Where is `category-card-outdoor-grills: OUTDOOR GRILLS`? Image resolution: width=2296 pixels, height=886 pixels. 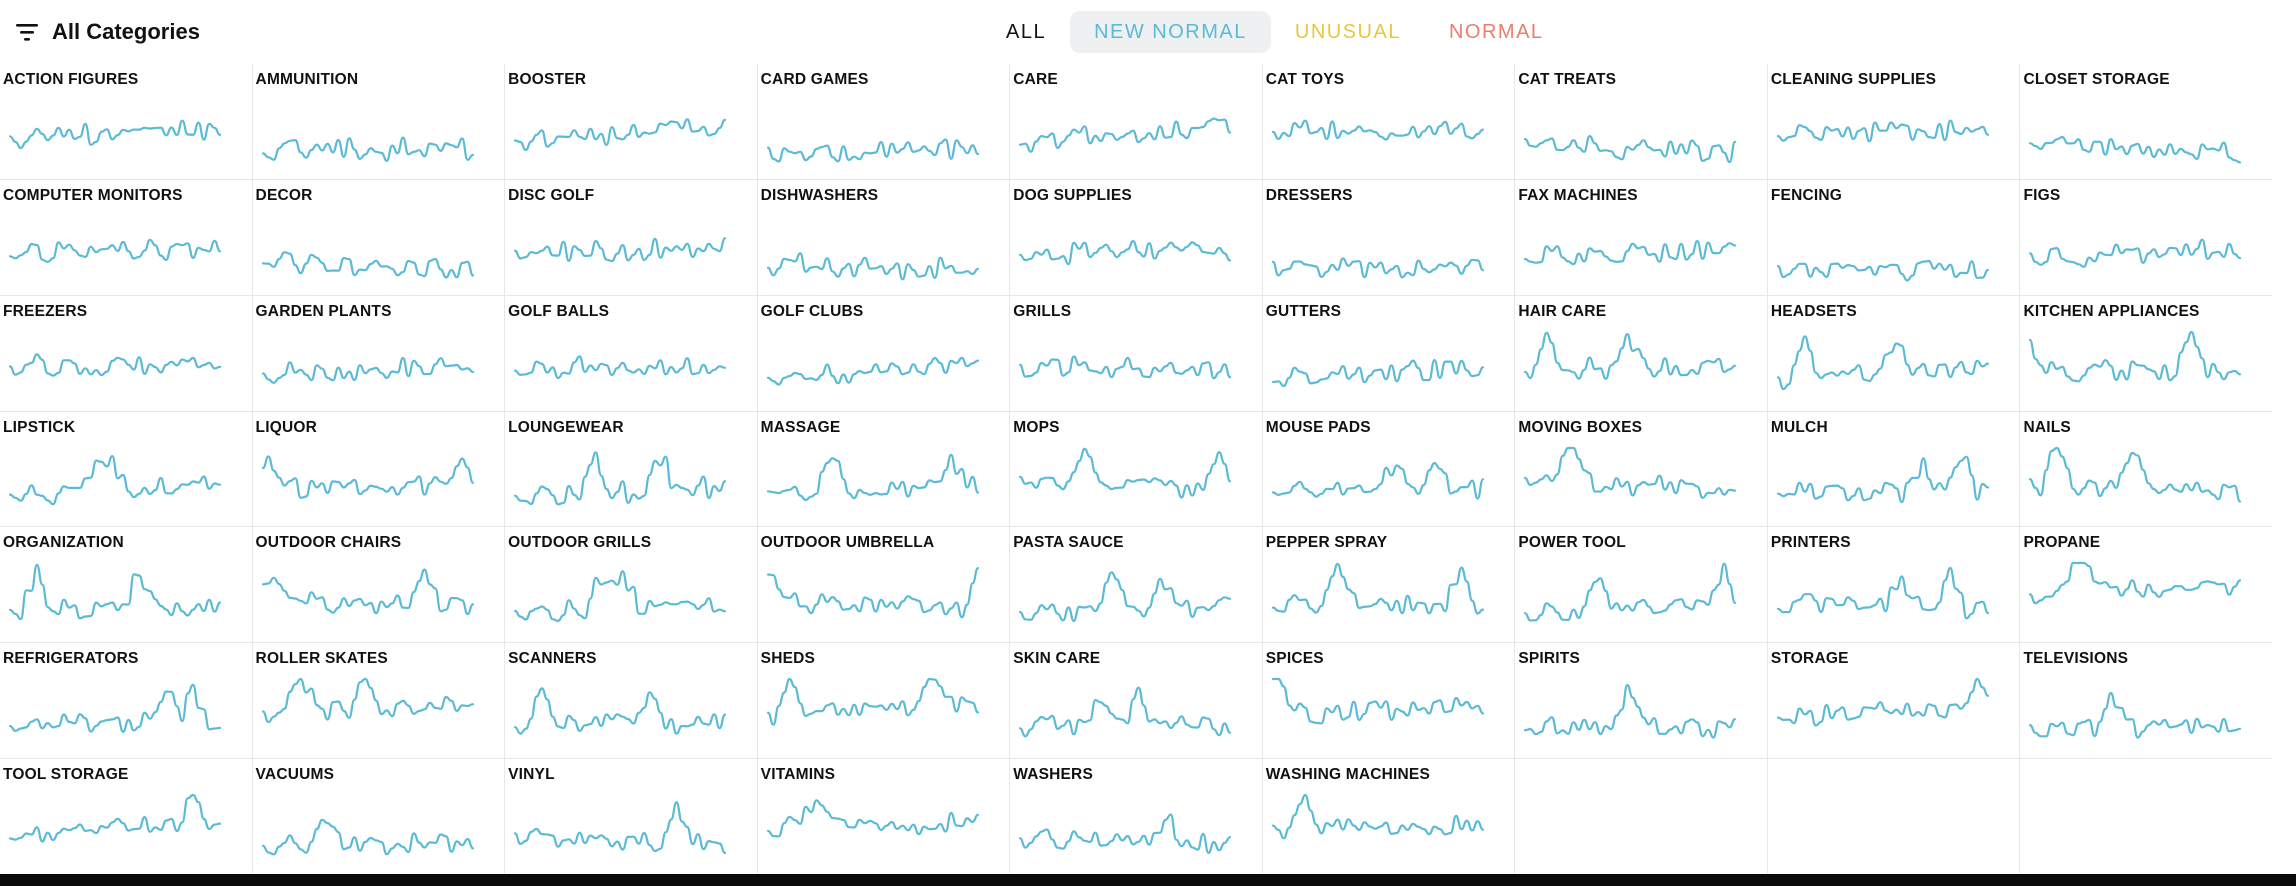
category-card-outdoor-grills: OUTDOOR GRILLS is located at coordinates (631, 585).